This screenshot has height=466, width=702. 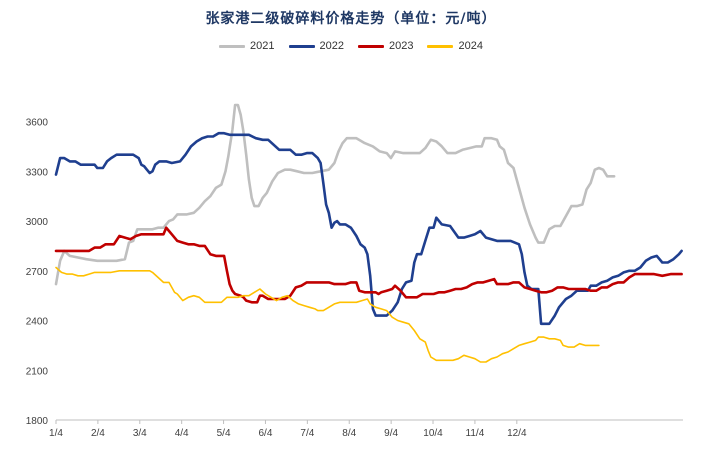 What do you see at coordinates (37, 123) in the screenshot?
I see `y-tick-label: 3600` at bounding box center [37, 123].